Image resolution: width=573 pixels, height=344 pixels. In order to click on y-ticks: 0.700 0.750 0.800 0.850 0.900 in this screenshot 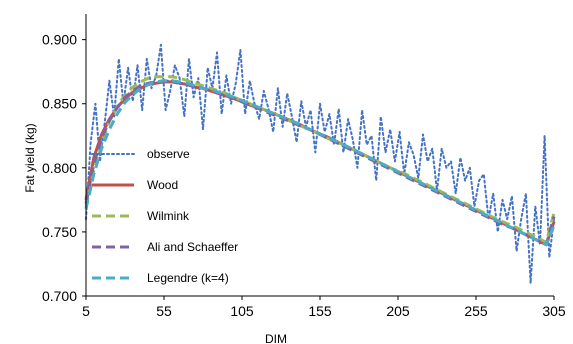, I will do `click(64, 168)`.